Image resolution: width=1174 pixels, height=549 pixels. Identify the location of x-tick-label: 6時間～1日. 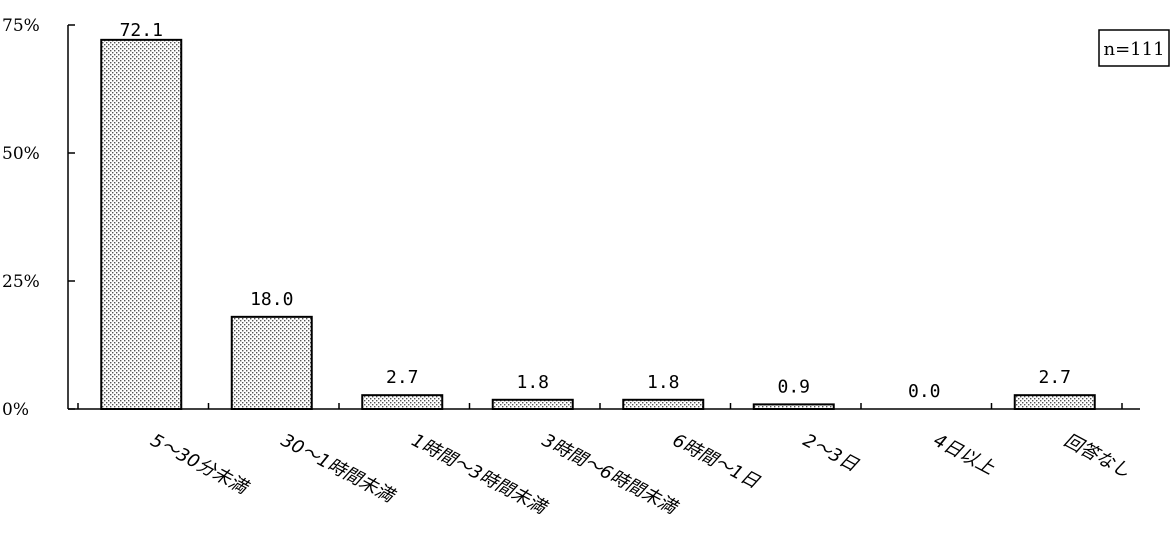
(716, 462).